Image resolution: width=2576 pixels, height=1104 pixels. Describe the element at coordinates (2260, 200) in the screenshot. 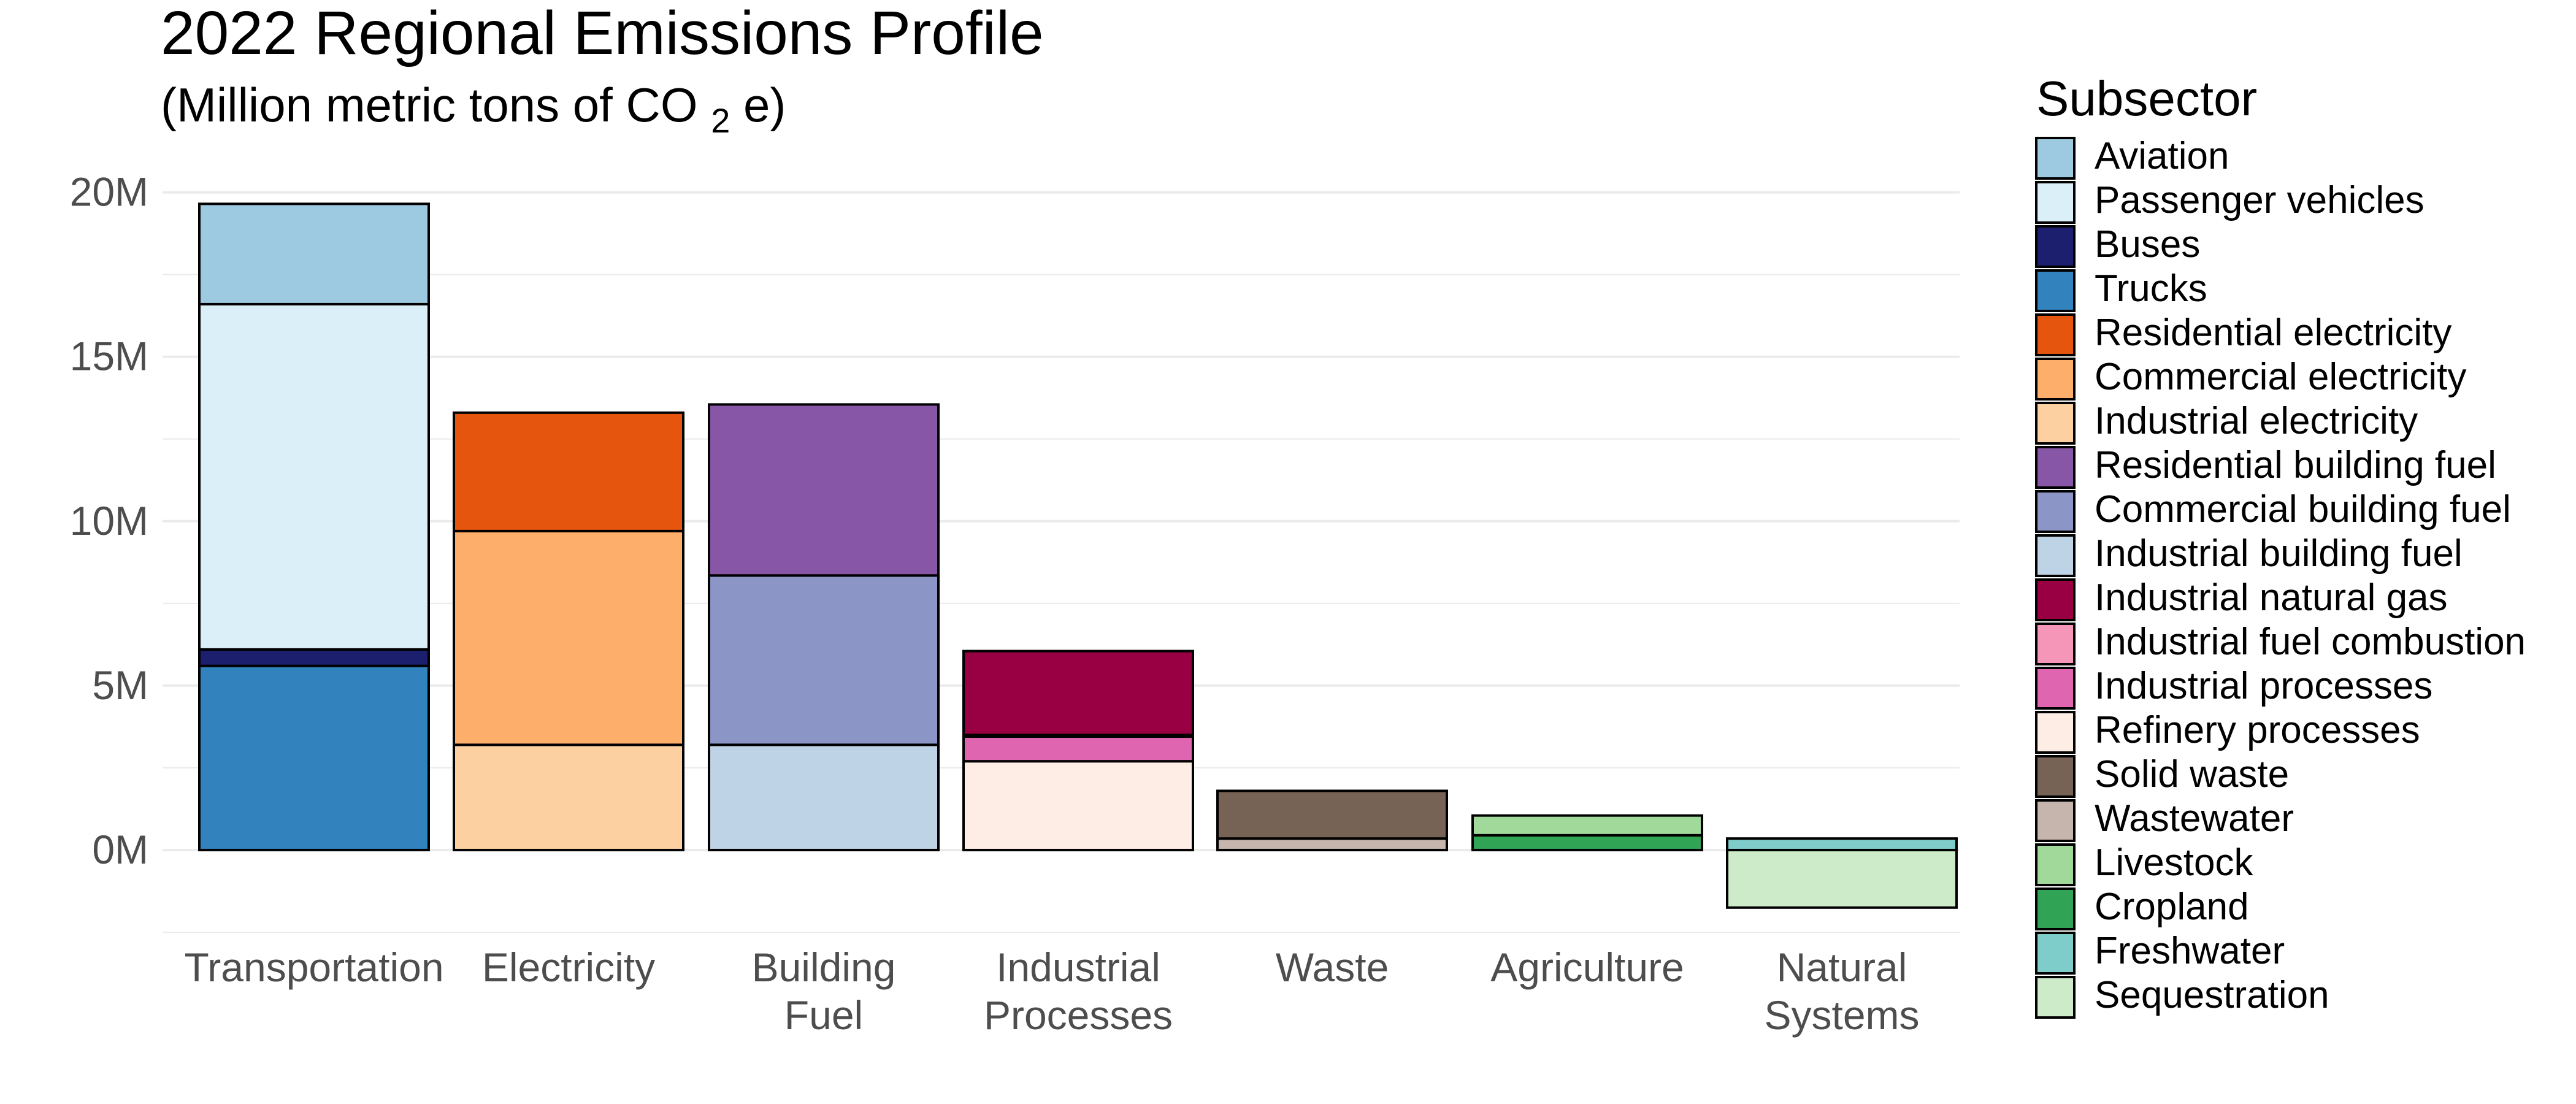

I see `legend-label: Passenger vehicles` at that location.